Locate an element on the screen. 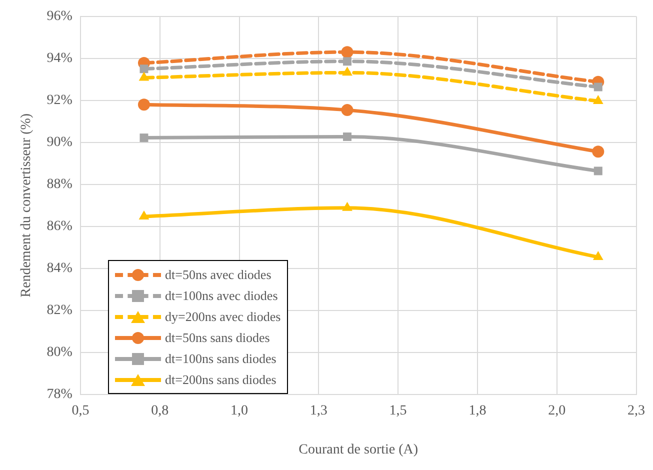 The width and height of the screenshot is (653, 470). y-axis-title: Rendement du convertisseur (%) is located at coordinates (26, 205).